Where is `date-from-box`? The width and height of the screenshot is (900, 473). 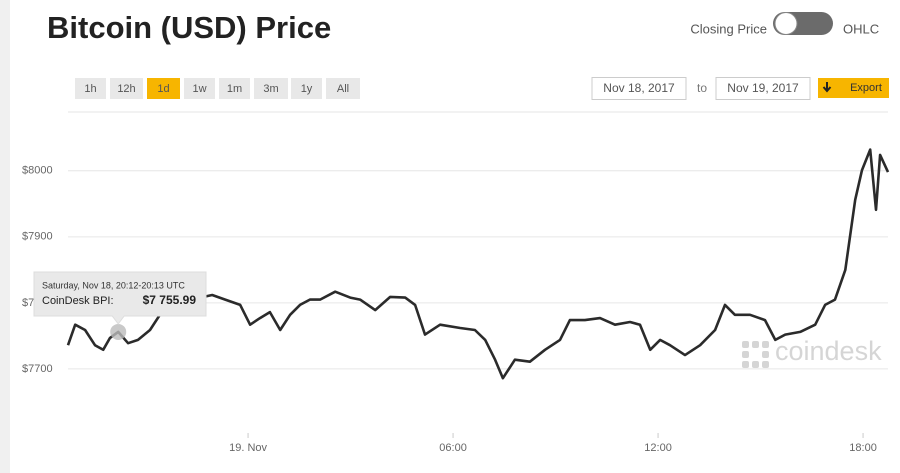 date-from-box is located at coordinates (639, 88).